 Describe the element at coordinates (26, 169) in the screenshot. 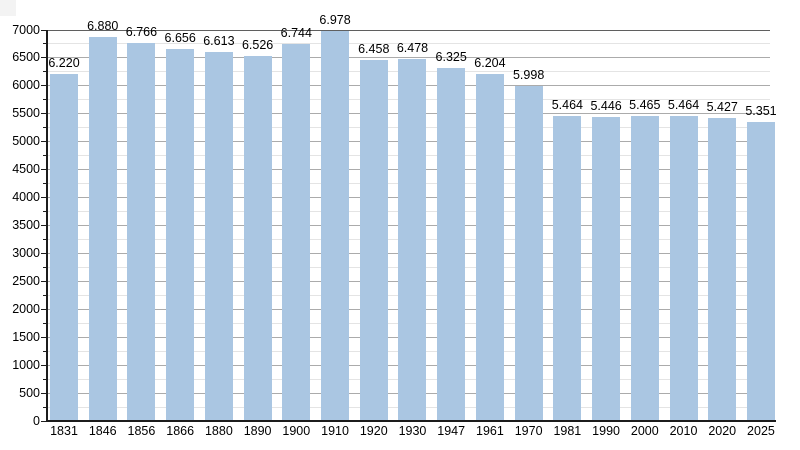

I see `y-axis-label: 4500` at that location.